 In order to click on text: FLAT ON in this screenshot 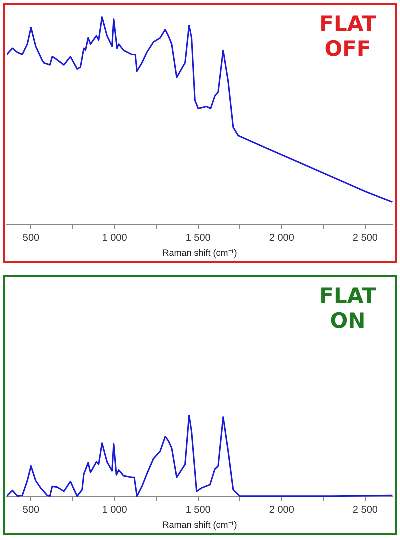, I will do `click(349, 308)`.